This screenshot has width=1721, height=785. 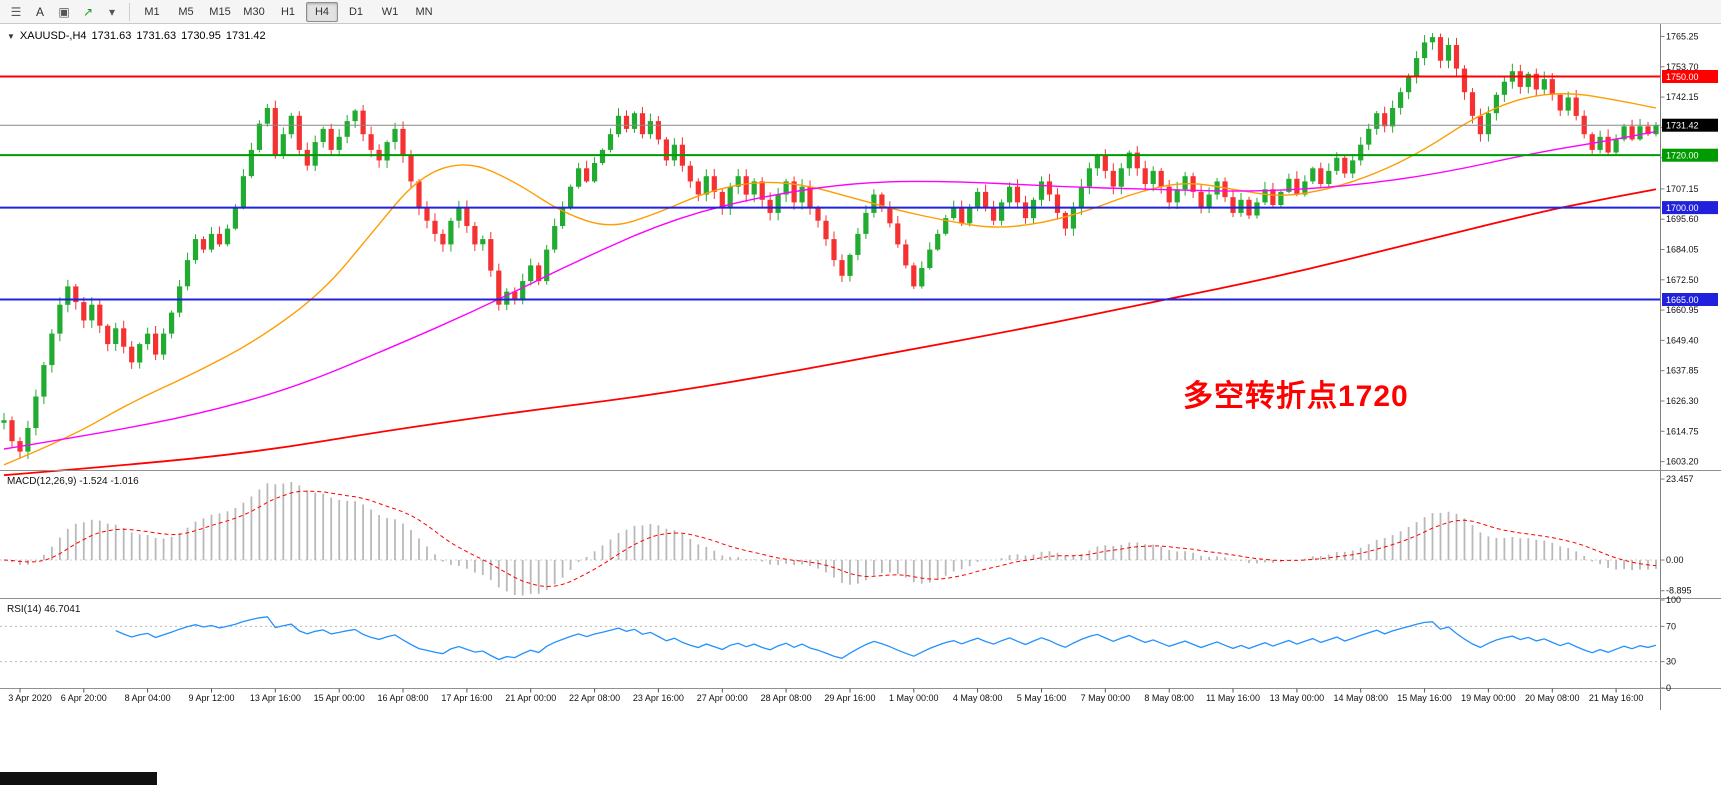 I want to click on svg-text: 23.457, so click(x=1680, y=479).